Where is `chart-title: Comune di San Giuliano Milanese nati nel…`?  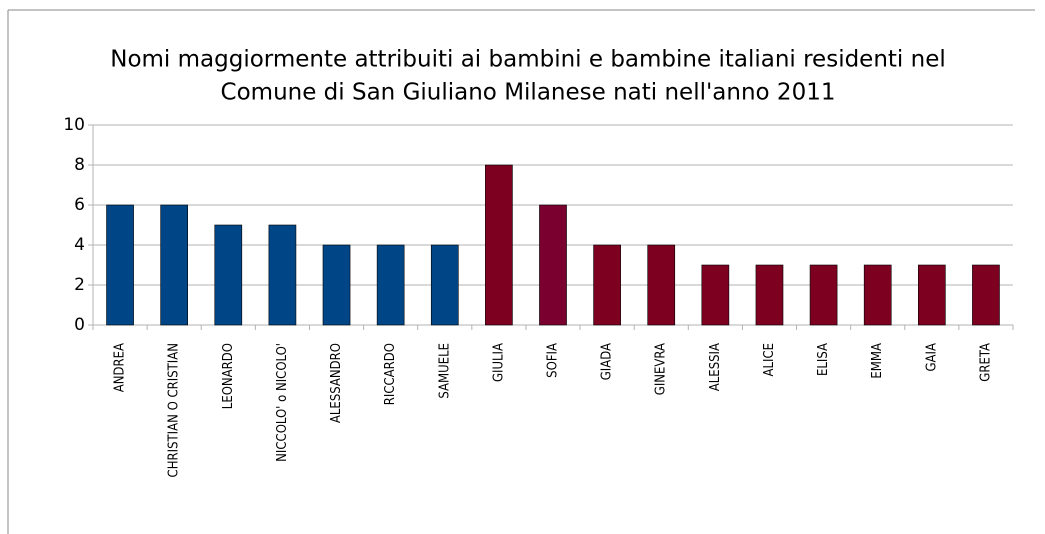 chart-title: Comune di San Giuliano Milanese nati nel… is located at coordinates (528, 93).